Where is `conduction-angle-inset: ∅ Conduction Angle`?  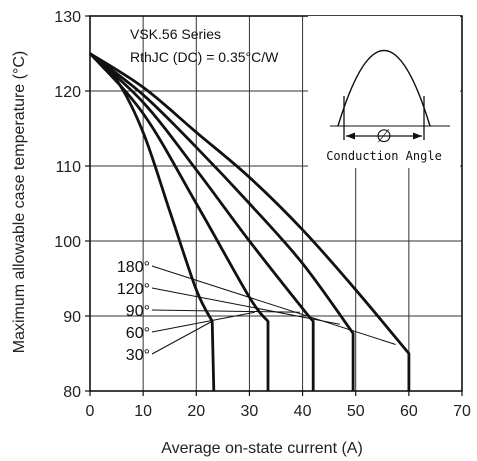
conduction-angle-inset: ∅ Conduction Angle is located at coordinates (384, 92).